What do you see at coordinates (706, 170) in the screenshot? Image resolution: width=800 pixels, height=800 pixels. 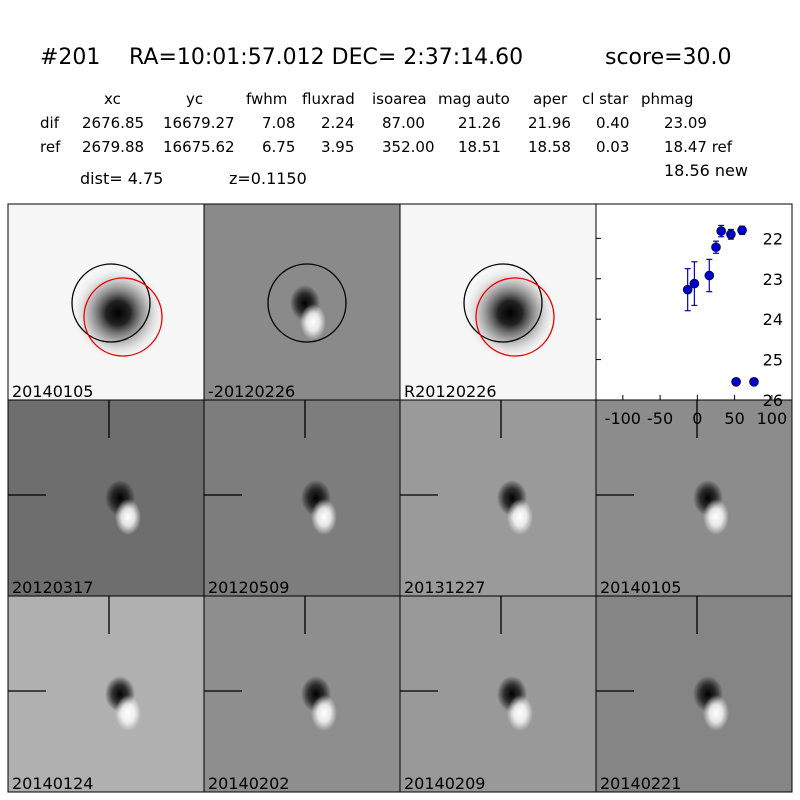 I see `phmag-new: 18.56 new` at bounding box center [706, 170].